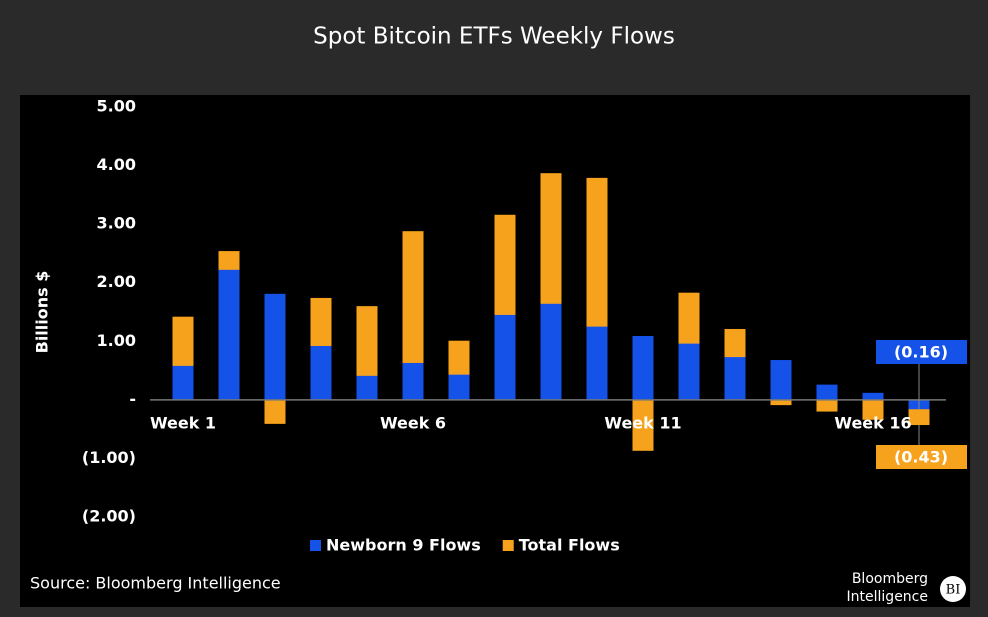 This screenshot has width=988, height=617. I want to click on value-label: (0.16), so click(921, 352).